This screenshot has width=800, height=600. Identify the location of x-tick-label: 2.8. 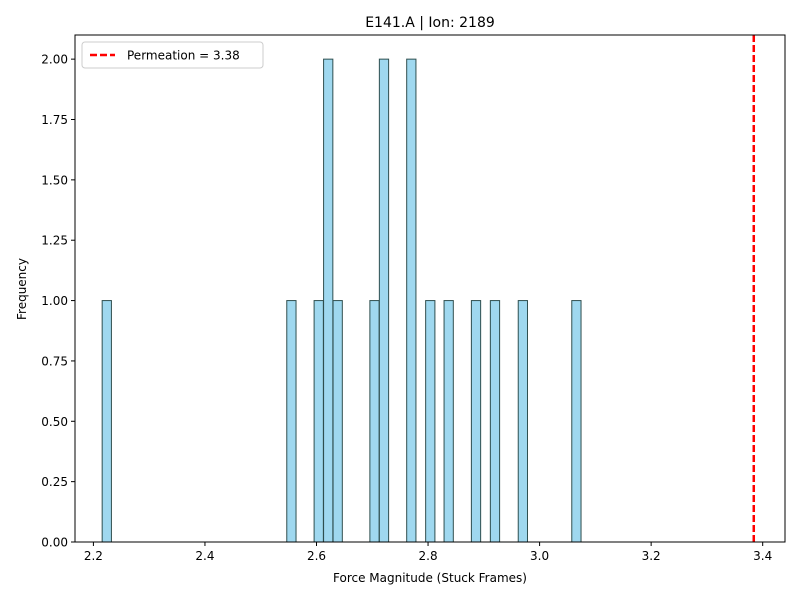
(428, 556).